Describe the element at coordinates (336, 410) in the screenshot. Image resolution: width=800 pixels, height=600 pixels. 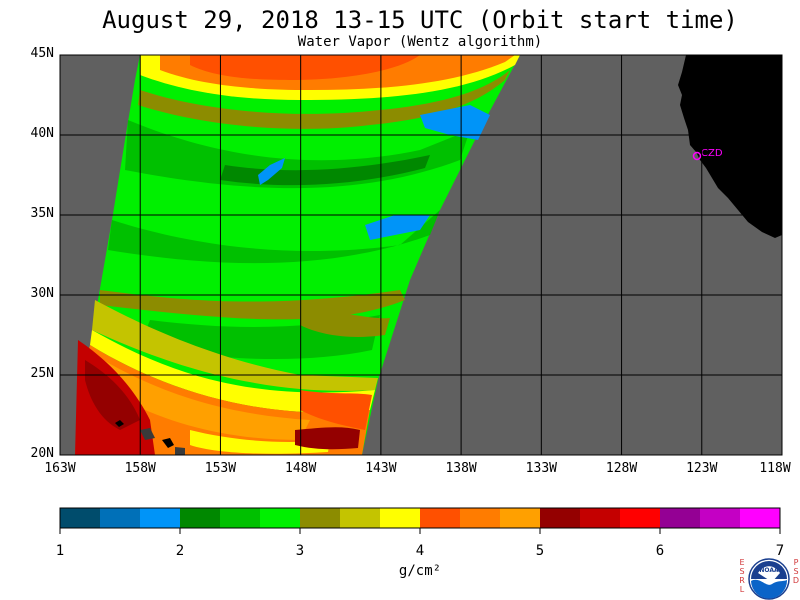
I see `band-orange-red` at that location.